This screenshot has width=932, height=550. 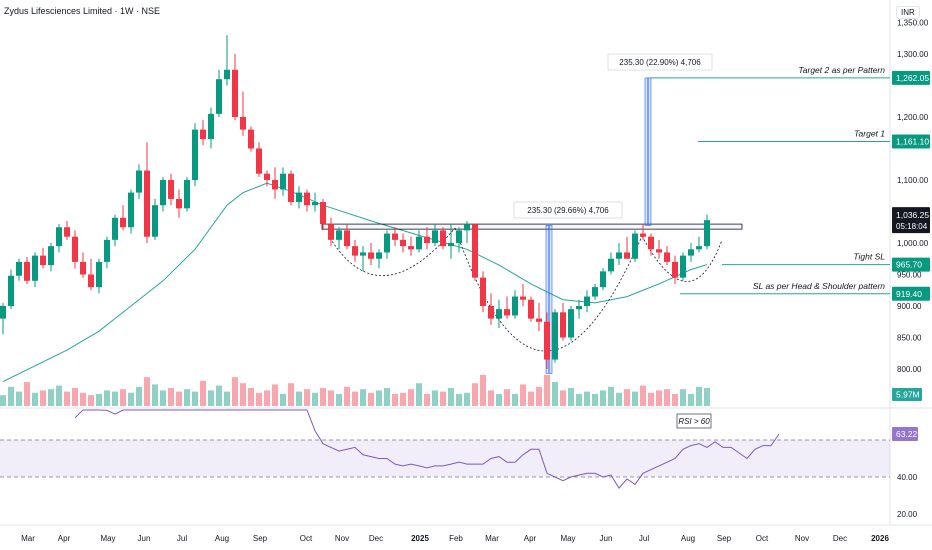 I want to click on time-axis-label: Dec, so click(x=840, y=538).